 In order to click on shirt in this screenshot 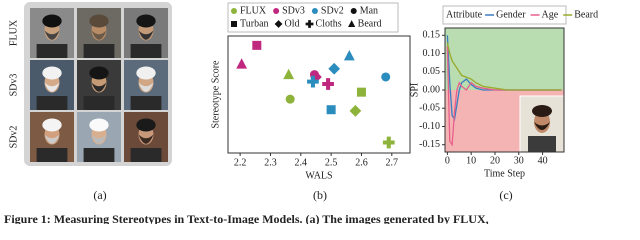, I will do `click(542, 144)`.